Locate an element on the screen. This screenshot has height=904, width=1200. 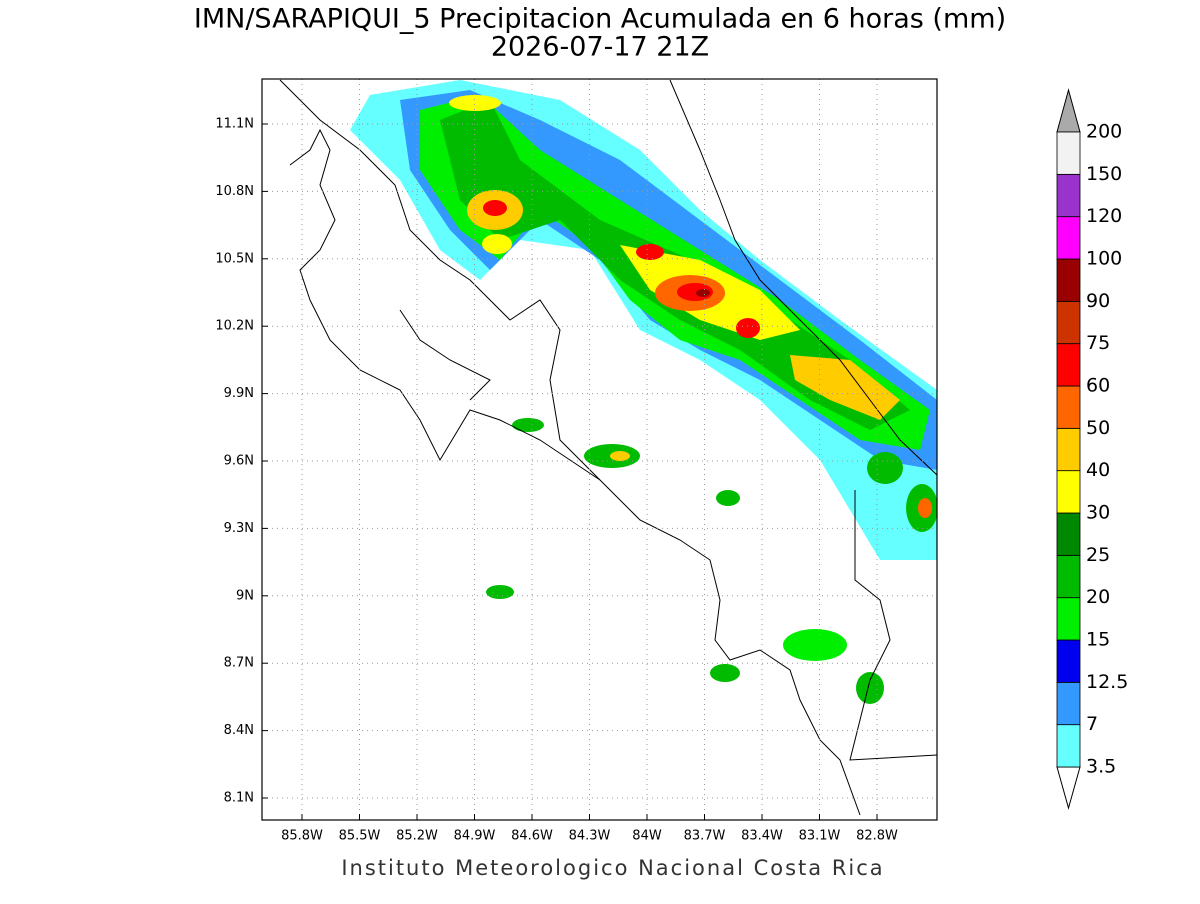
subtitle: 2026-07-17 21Z is located at coordinates (600, 47).